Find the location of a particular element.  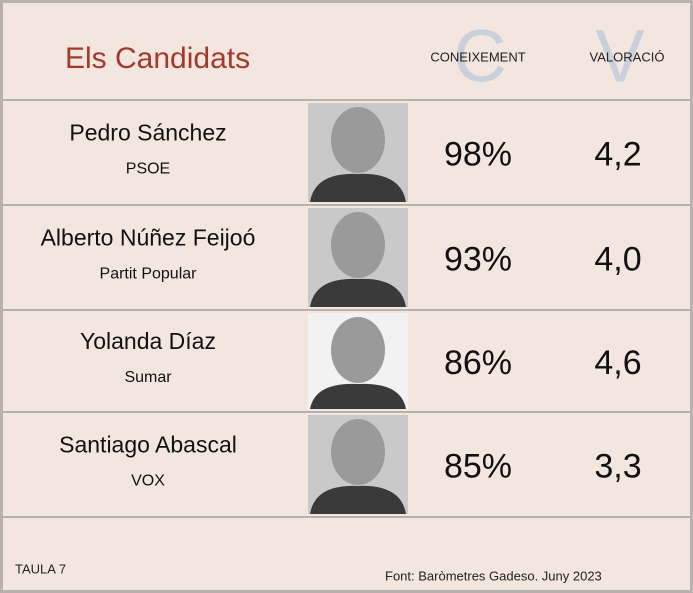

footer-label: TAULA 7 is located at coordinates (40, 568).